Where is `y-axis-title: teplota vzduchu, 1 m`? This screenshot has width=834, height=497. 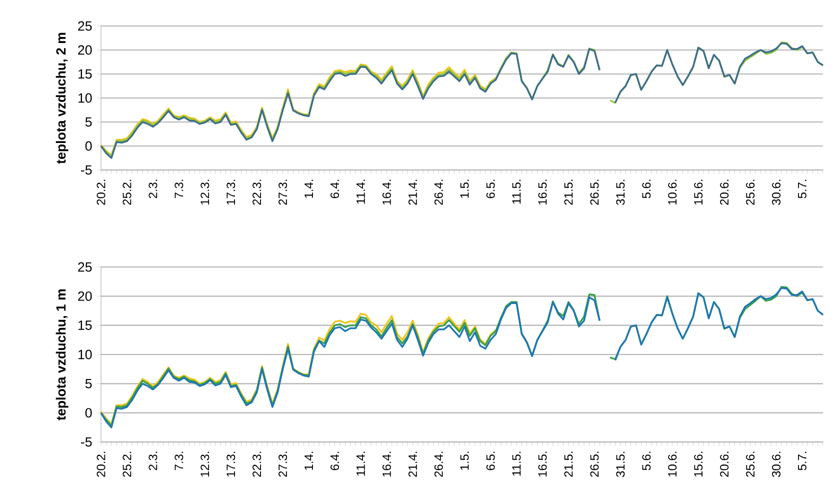
y-axis-title: teplota vzduchu, 1 m is located at coordinates (62, 354).